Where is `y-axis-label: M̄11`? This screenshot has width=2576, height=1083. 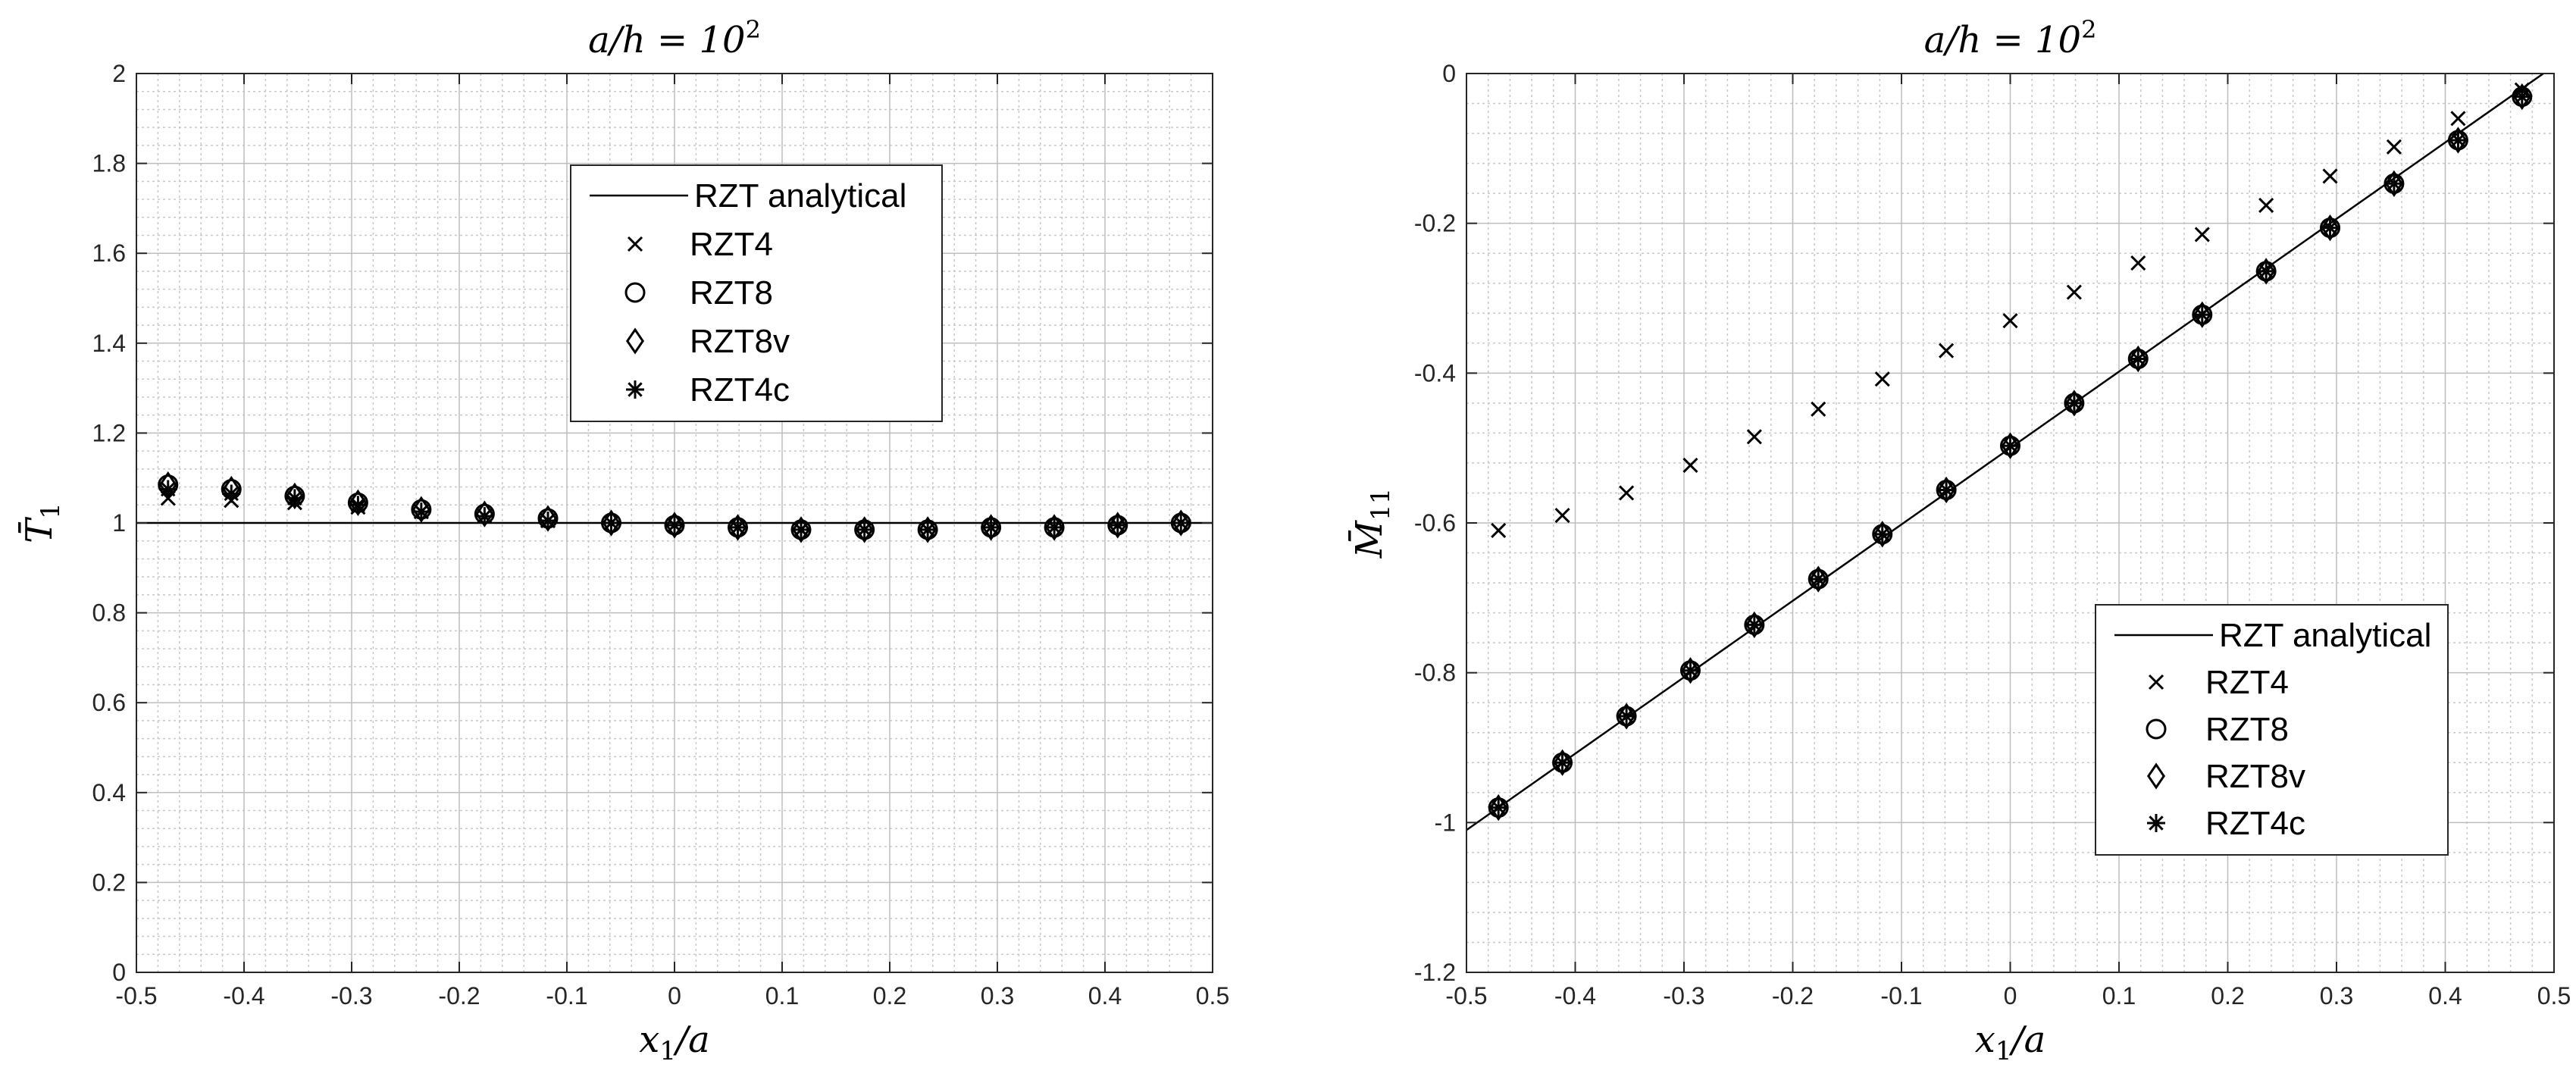
y-axis-label: M̄11 is located at coordinates (1371, 523).